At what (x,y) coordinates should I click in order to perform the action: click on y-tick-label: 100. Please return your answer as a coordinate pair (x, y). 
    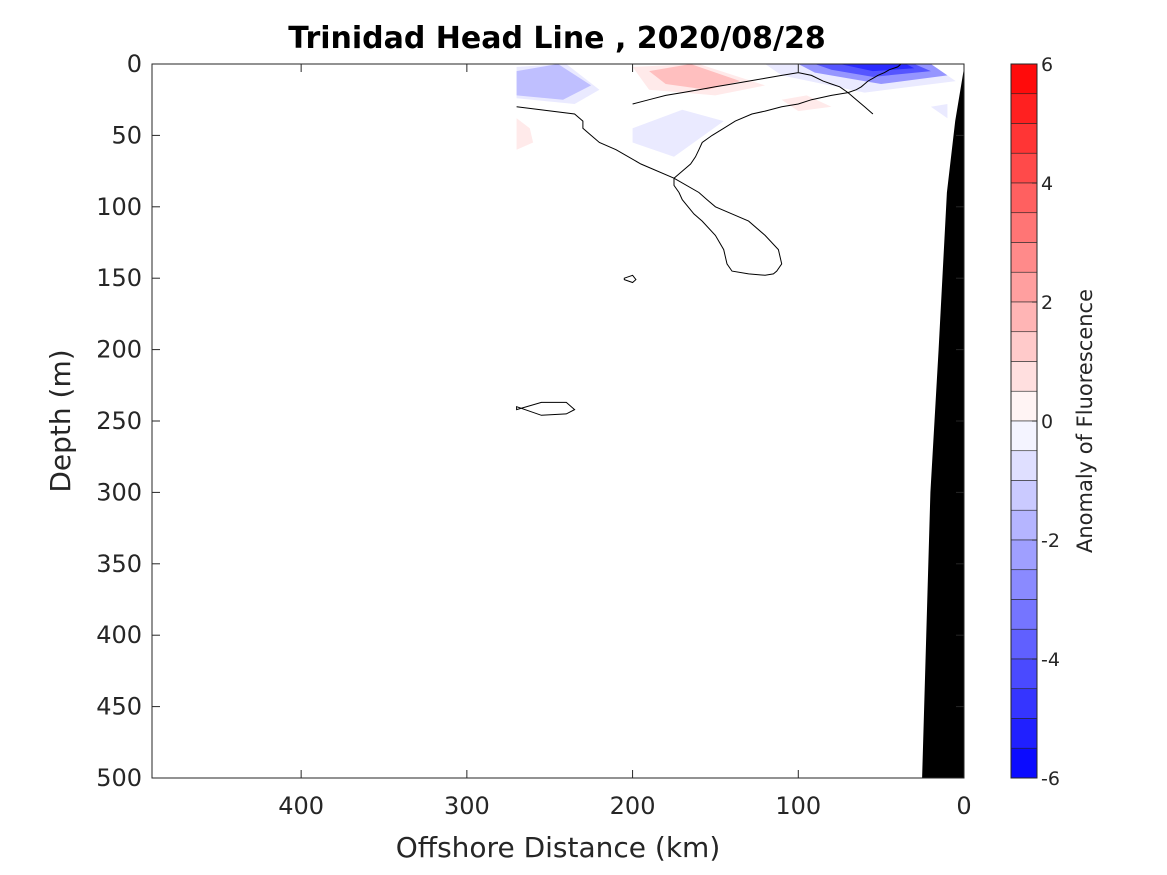
    Looking at the image, I should click on (119, 207).